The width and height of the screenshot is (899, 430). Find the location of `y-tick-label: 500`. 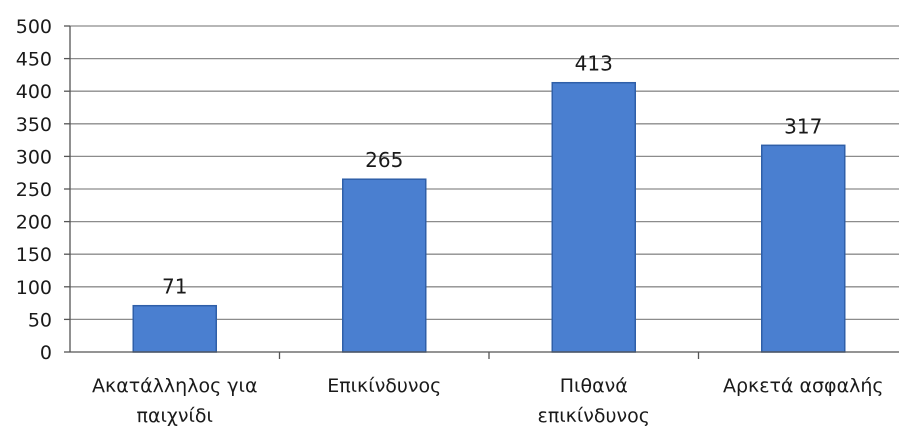

y-tick-label: 500 is located at coordinates (34, 27).